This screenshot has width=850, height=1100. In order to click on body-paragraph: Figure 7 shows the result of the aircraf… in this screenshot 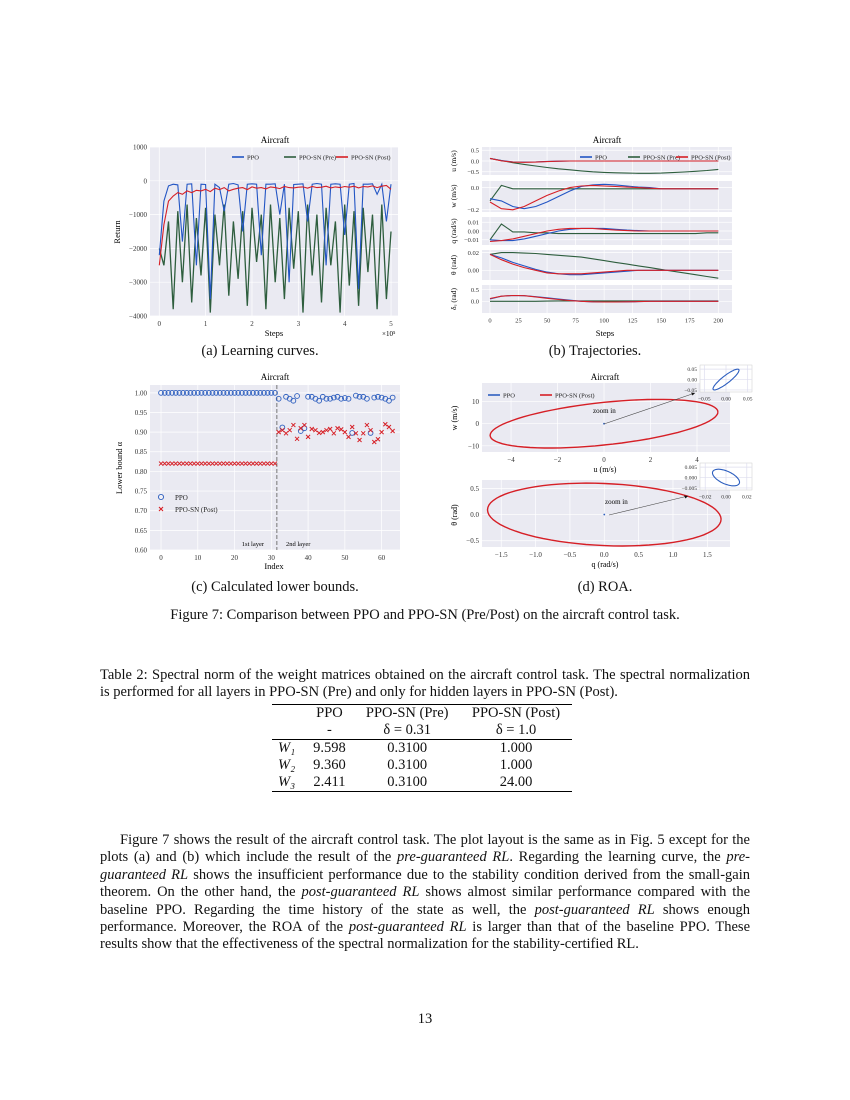, I will do `click(425, 893)`.